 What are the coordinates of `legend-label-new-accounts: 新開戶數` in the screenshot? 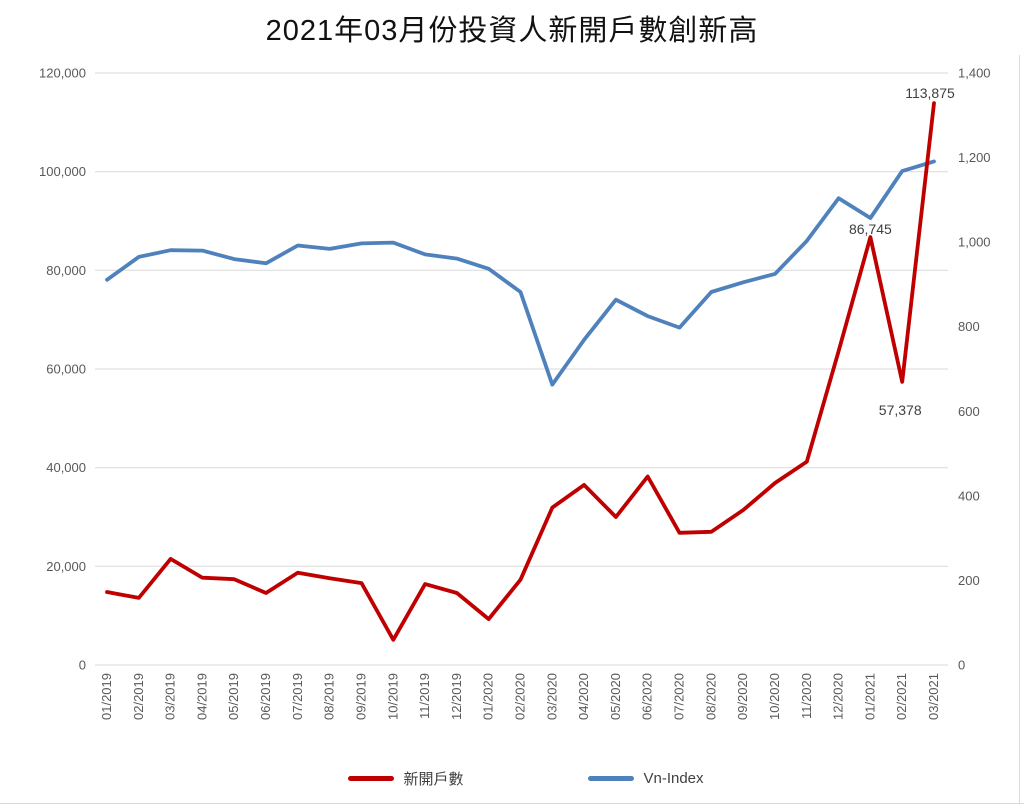 It's located at (433, 779).